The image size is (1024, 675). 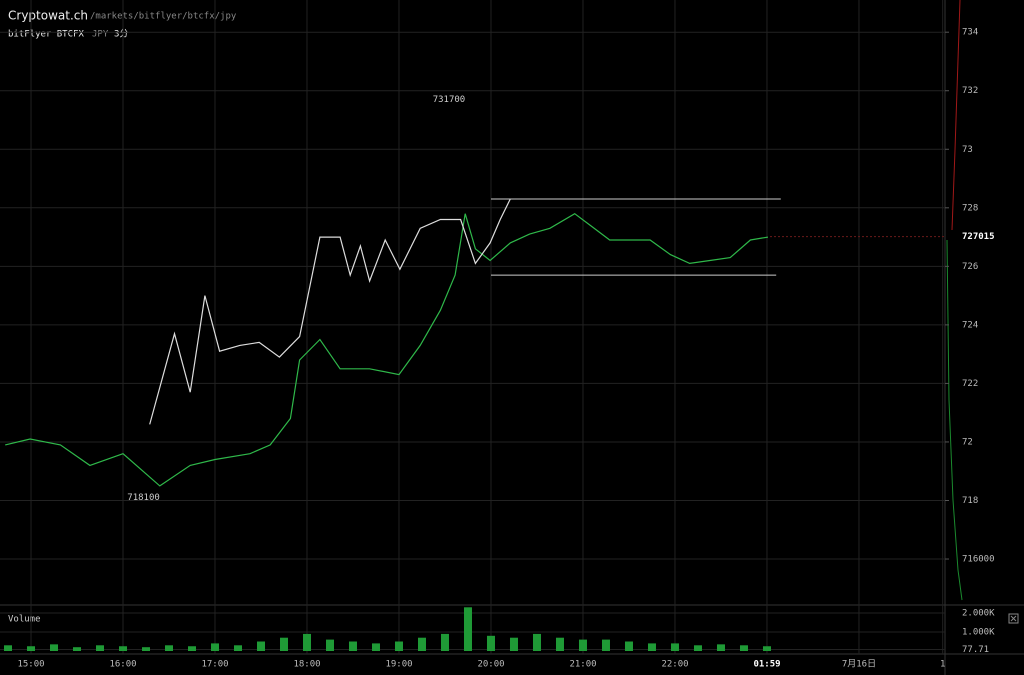 What do you see at coordinates (121, 34) in the screenshot?
I see `interval: 3分` at bounding box center [121, 34].